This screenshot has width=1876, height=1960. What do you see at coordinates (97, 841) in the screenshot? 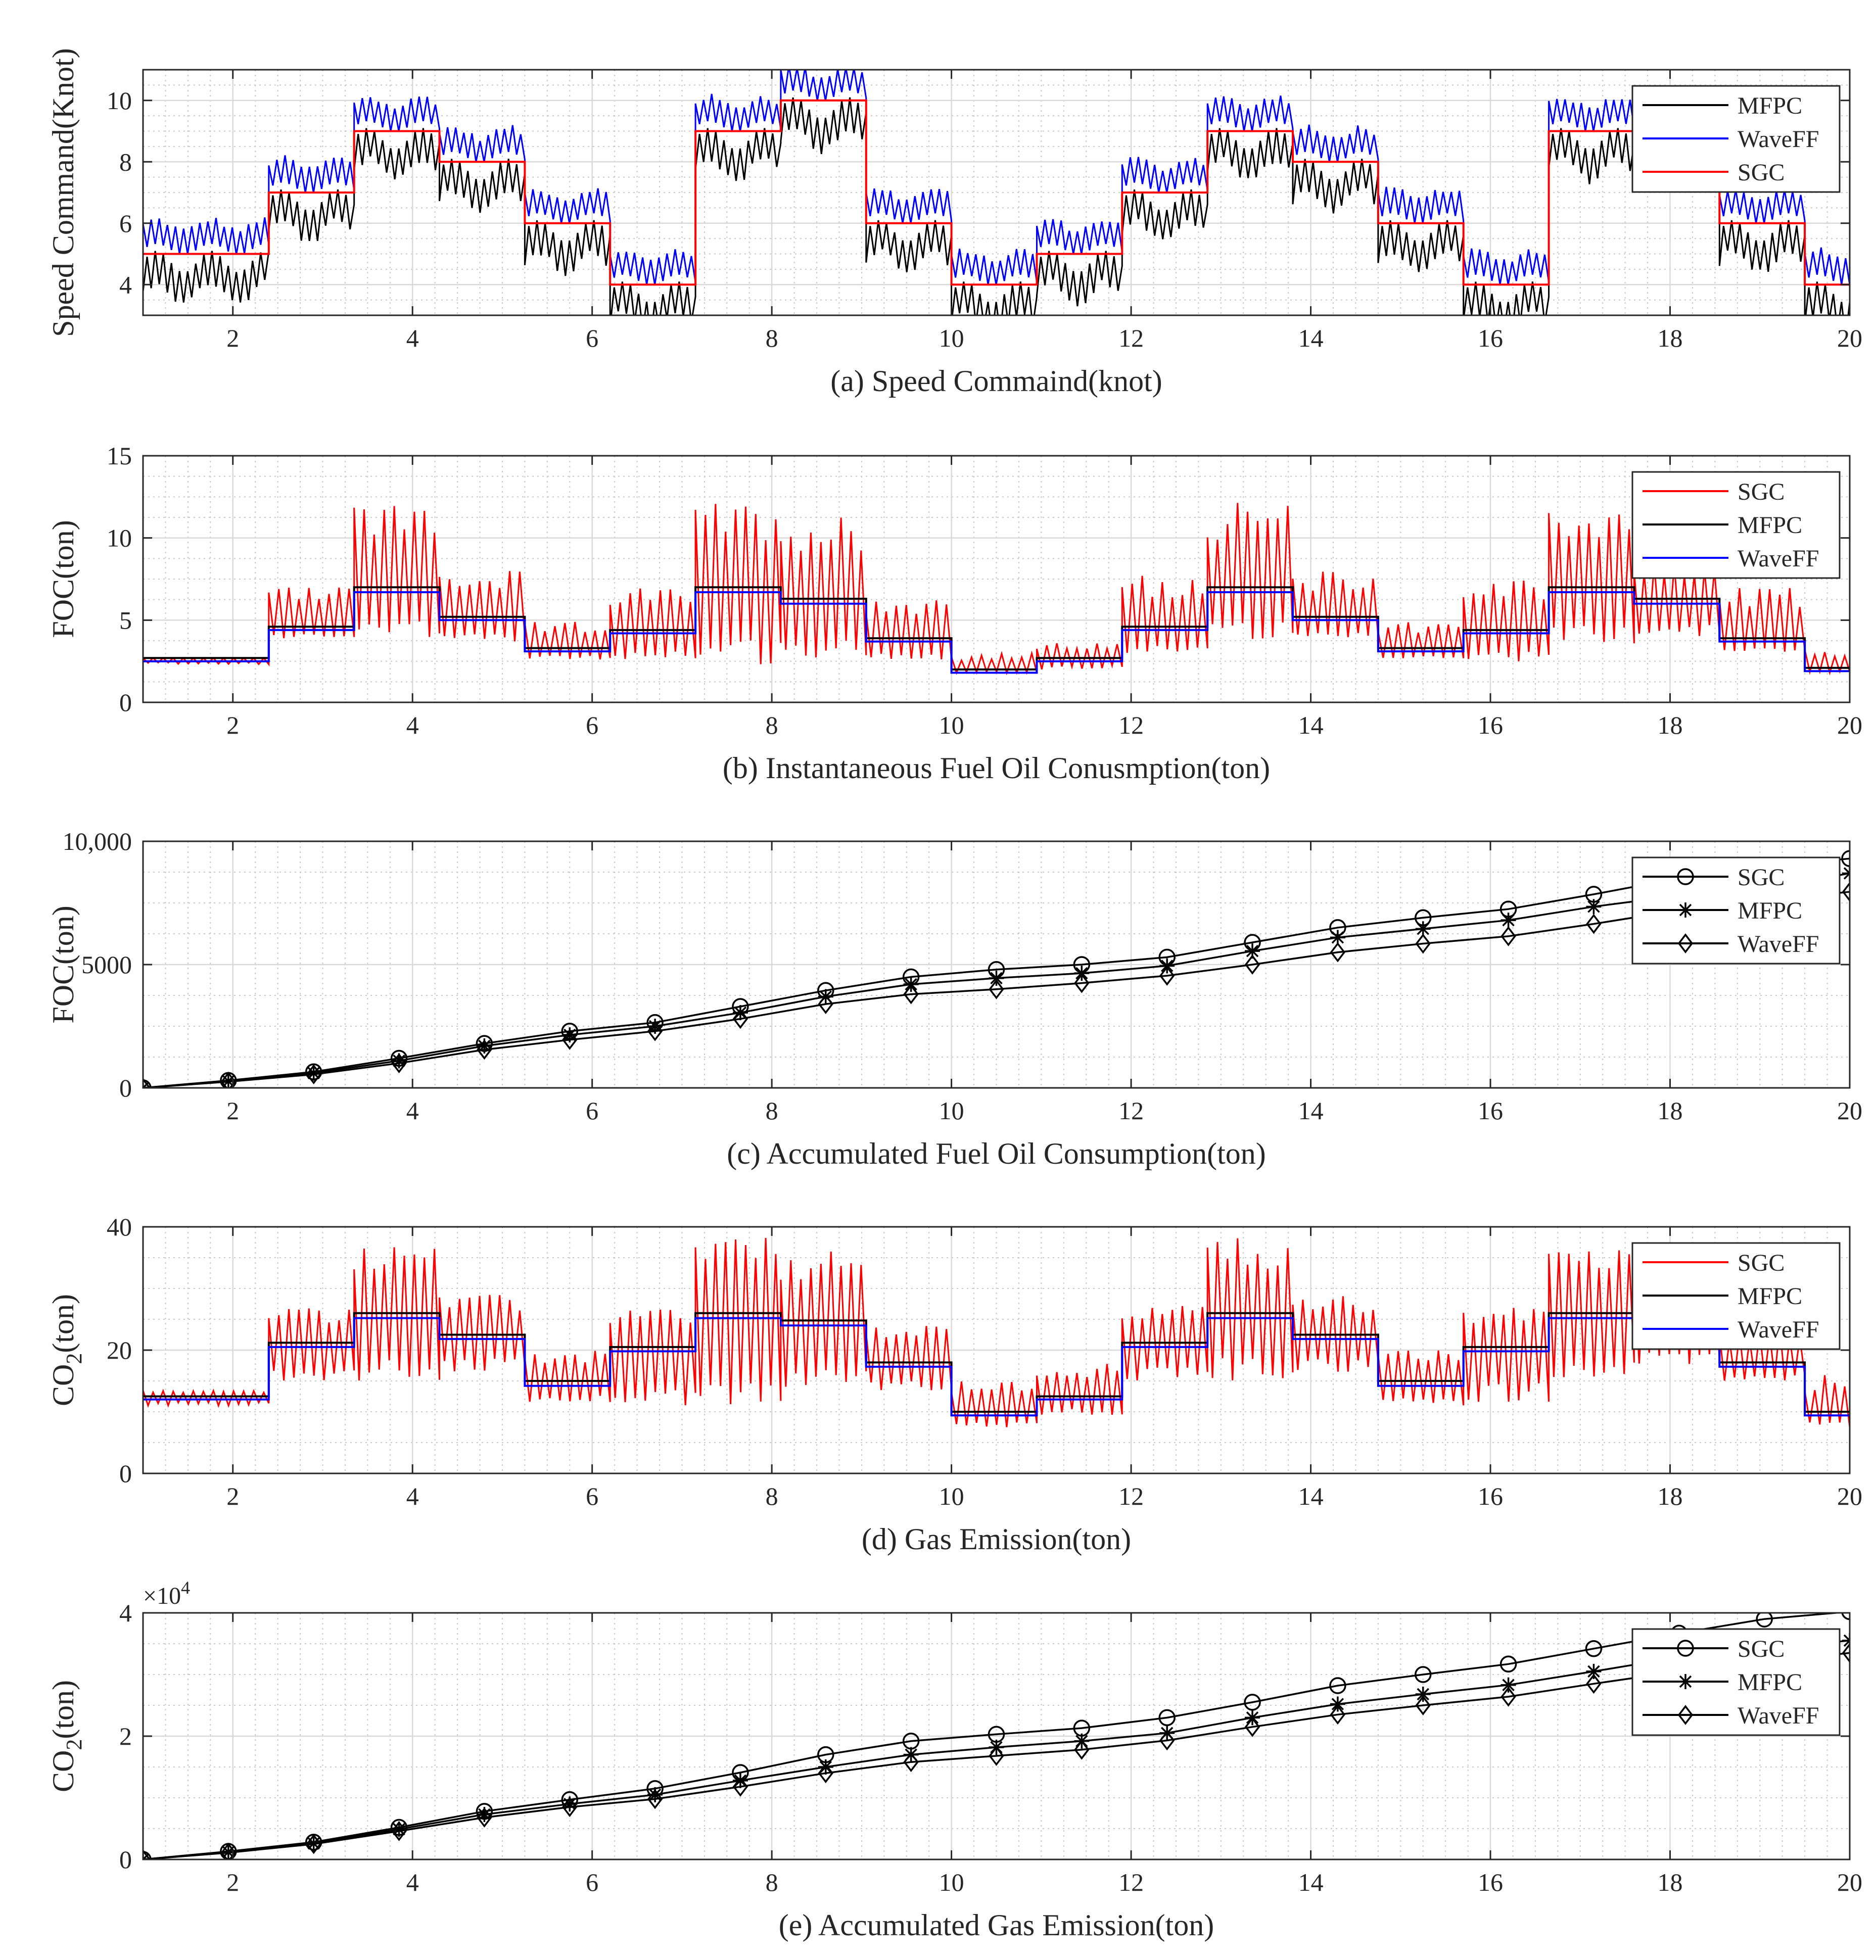
I see `y-tick-label: 10,000` at bounding box center [97, 841].